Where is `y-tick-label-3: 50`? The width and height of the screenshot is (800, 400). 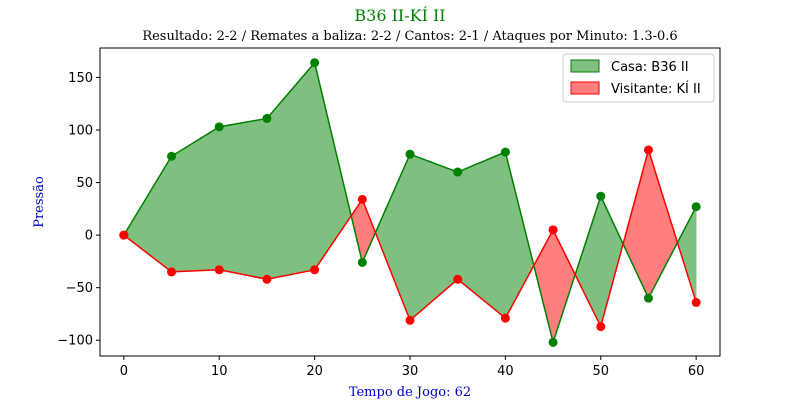
y-tick-label-3: 50 is located at coordinates (84, 183).